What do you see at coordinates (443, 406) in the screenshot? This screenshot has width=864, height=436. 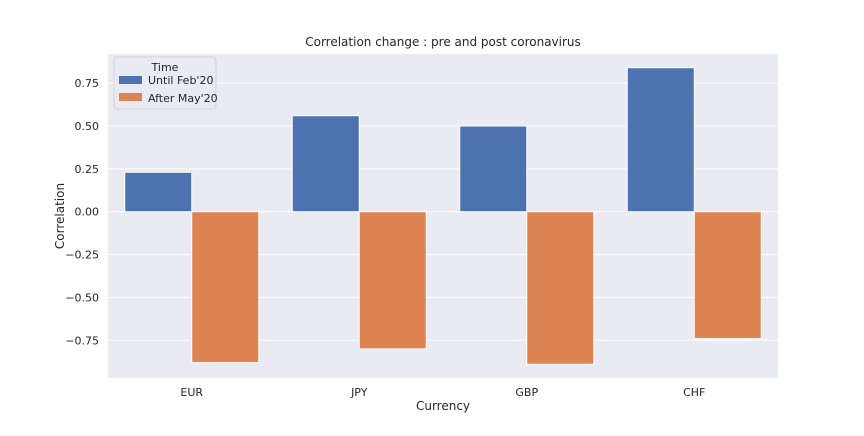 I see `x-axis-label: Currency` at bounding box center [443, 406].